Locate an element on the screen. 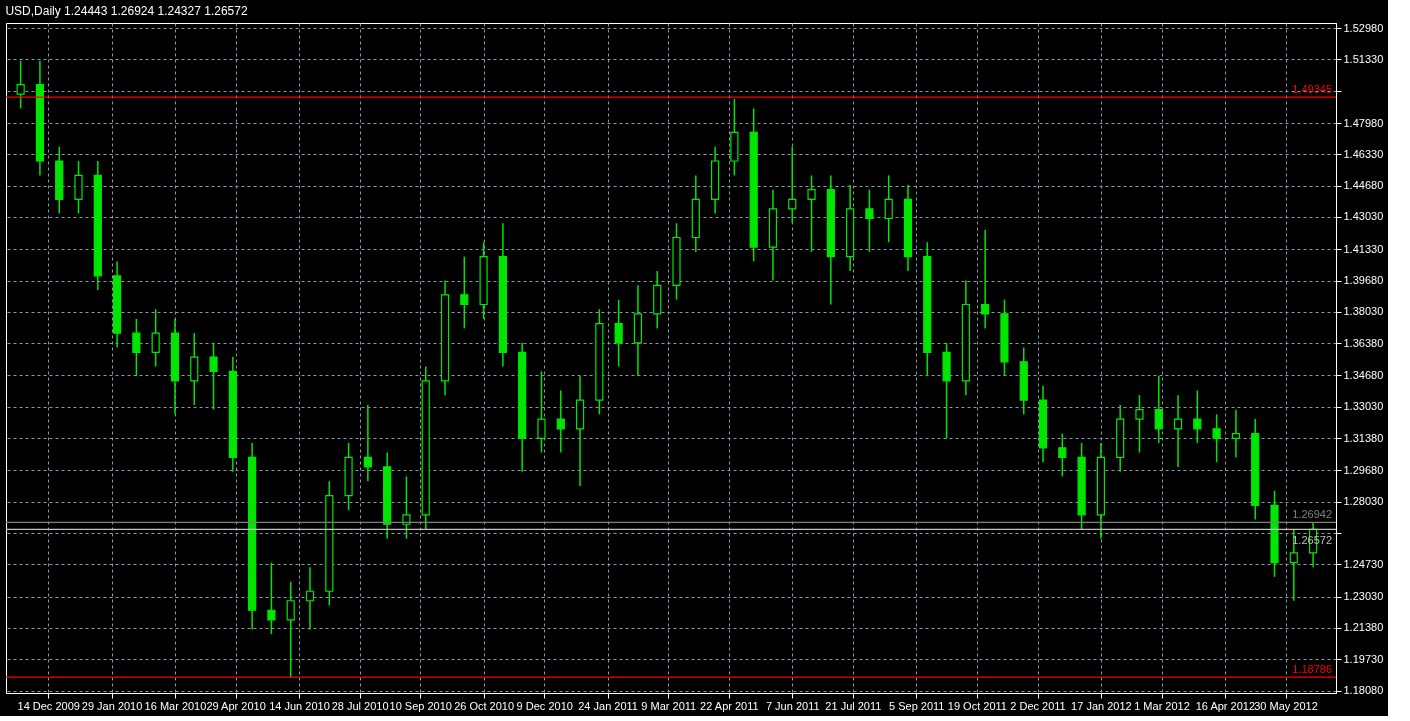  x-tick-label: 7 Jun 2011 is located at coordinates (792, 705).